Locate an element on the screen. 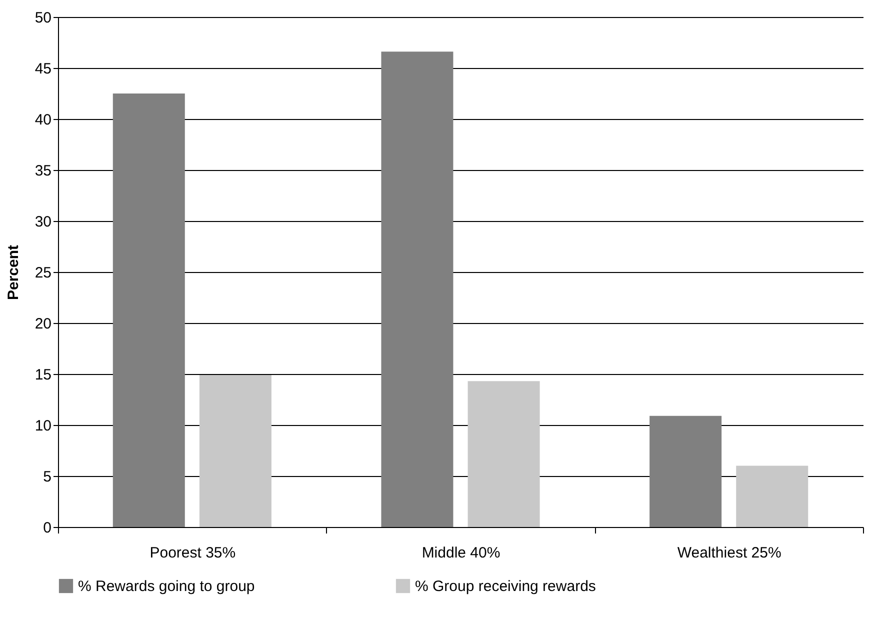 This screenshot has width=891, height=628. legend-label: % Rewards going to group is located at coordinates (166, 586).